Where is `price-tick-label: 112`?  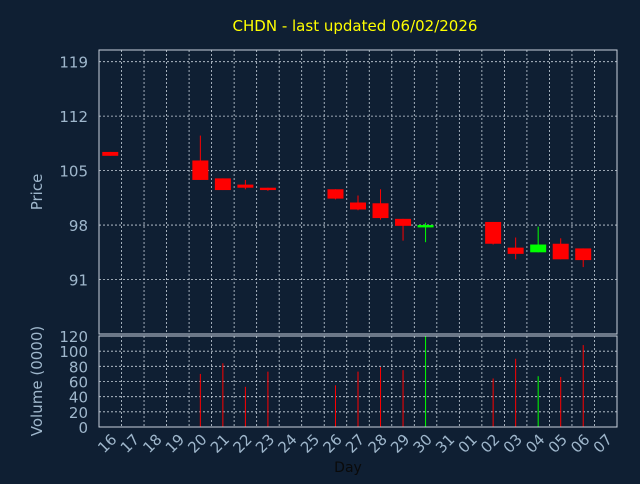
price-tick-label: 112 is located at coordinates (73, 117).